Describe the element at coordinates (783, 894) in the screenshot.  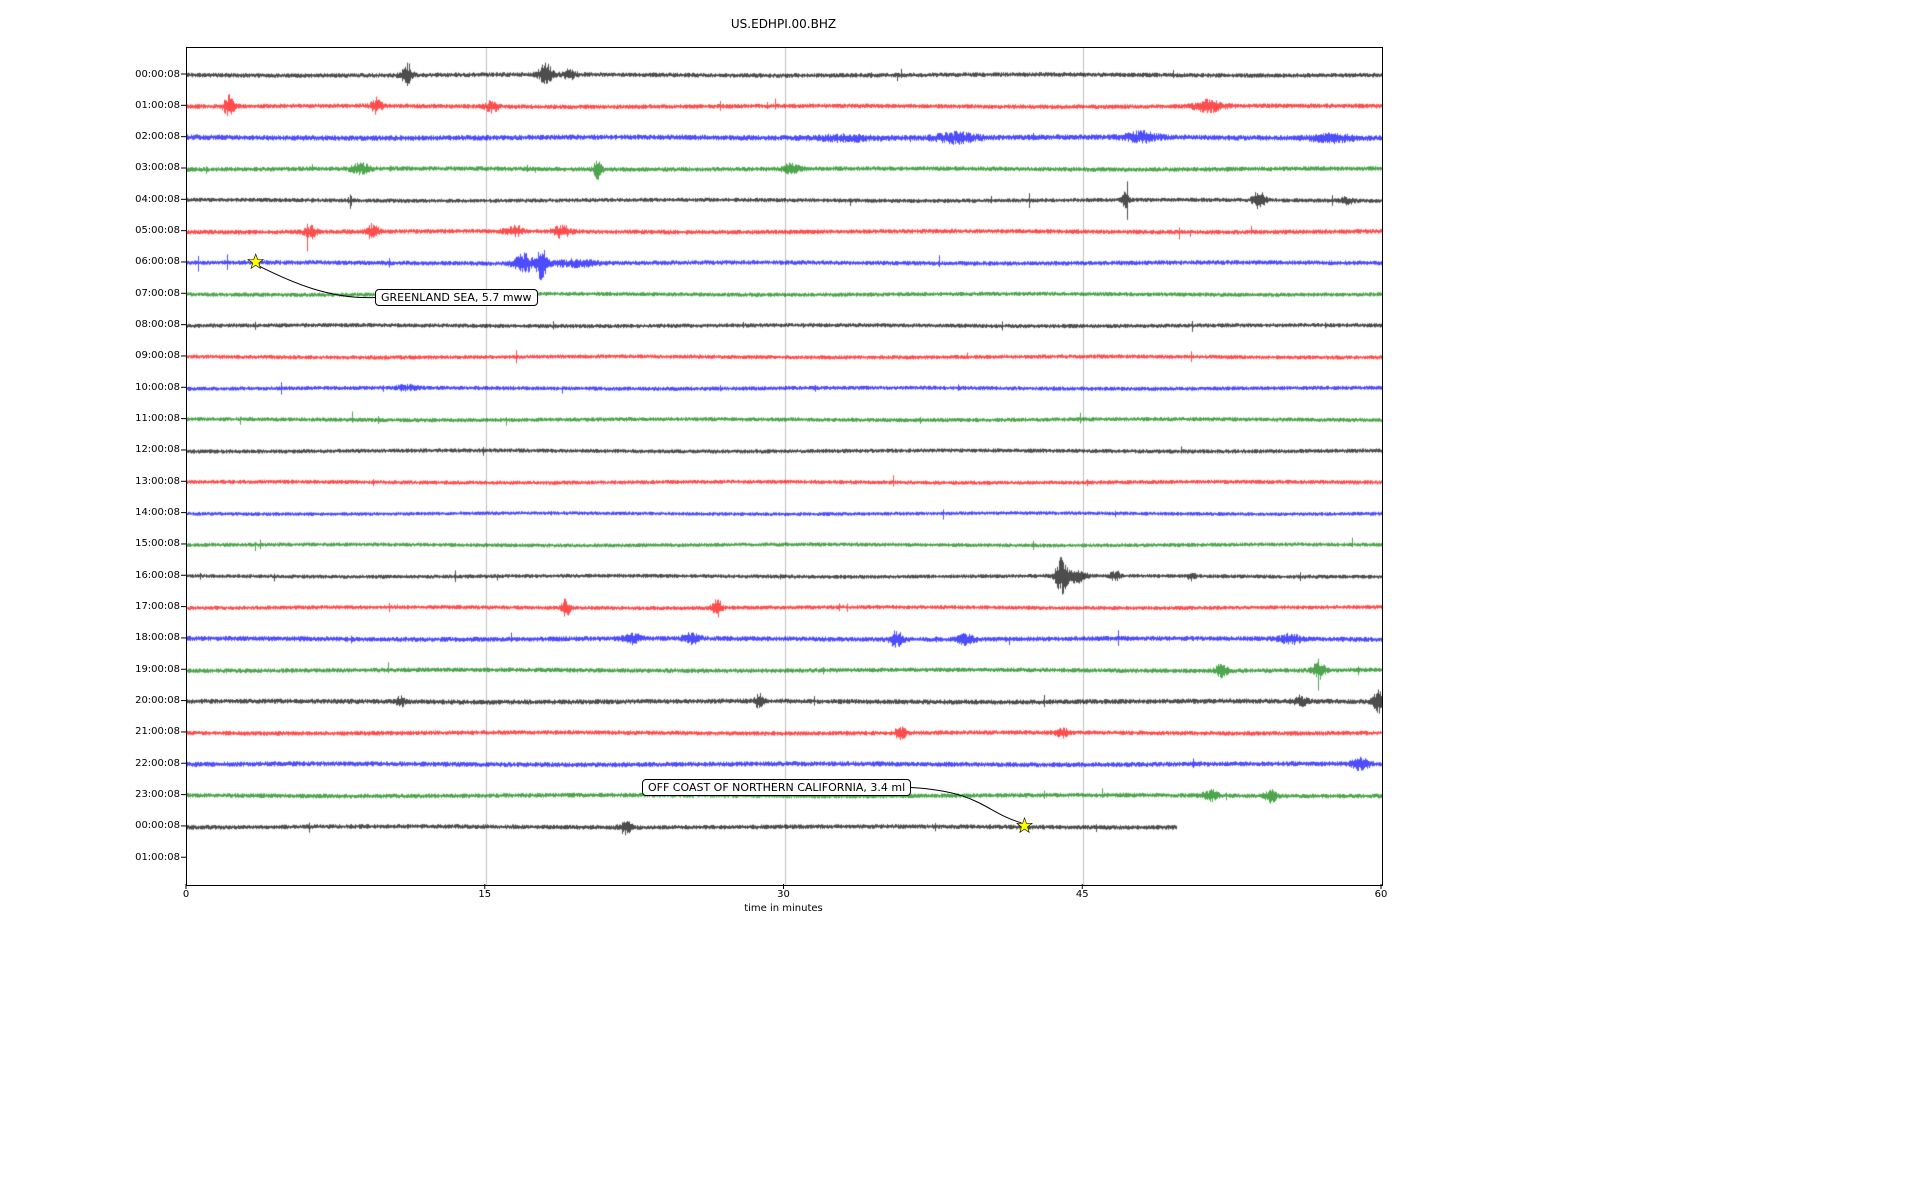
I see `x-tick-label: 30` at that location.